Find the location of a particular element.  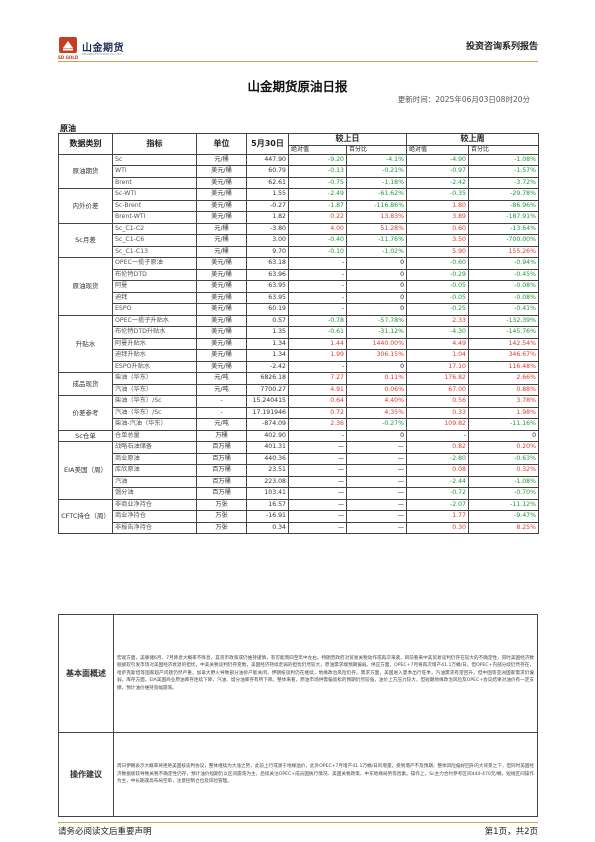

category-cell: Sc仓单 is located at coordinates (85, 435).